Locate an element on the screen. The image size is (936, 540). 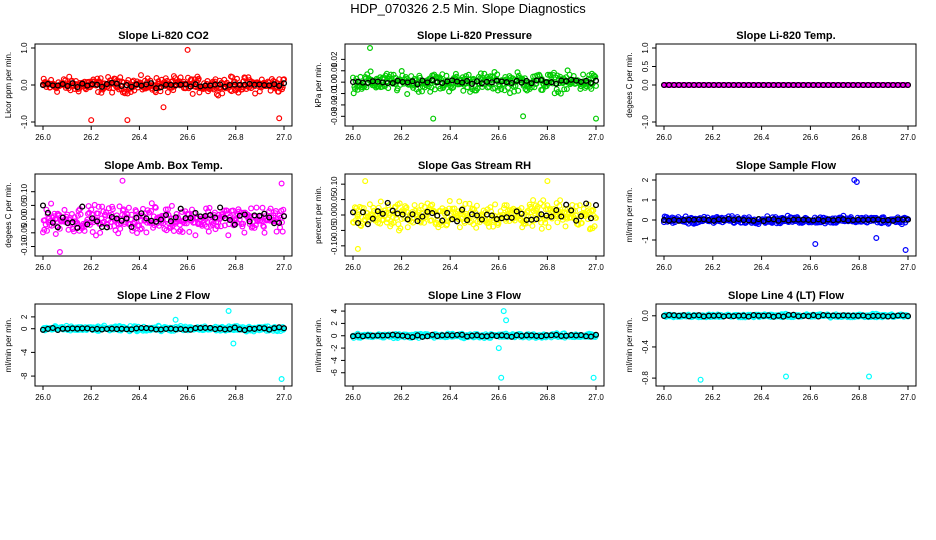
y-tick-label: -1.0 is located at coordinates (24, 122).